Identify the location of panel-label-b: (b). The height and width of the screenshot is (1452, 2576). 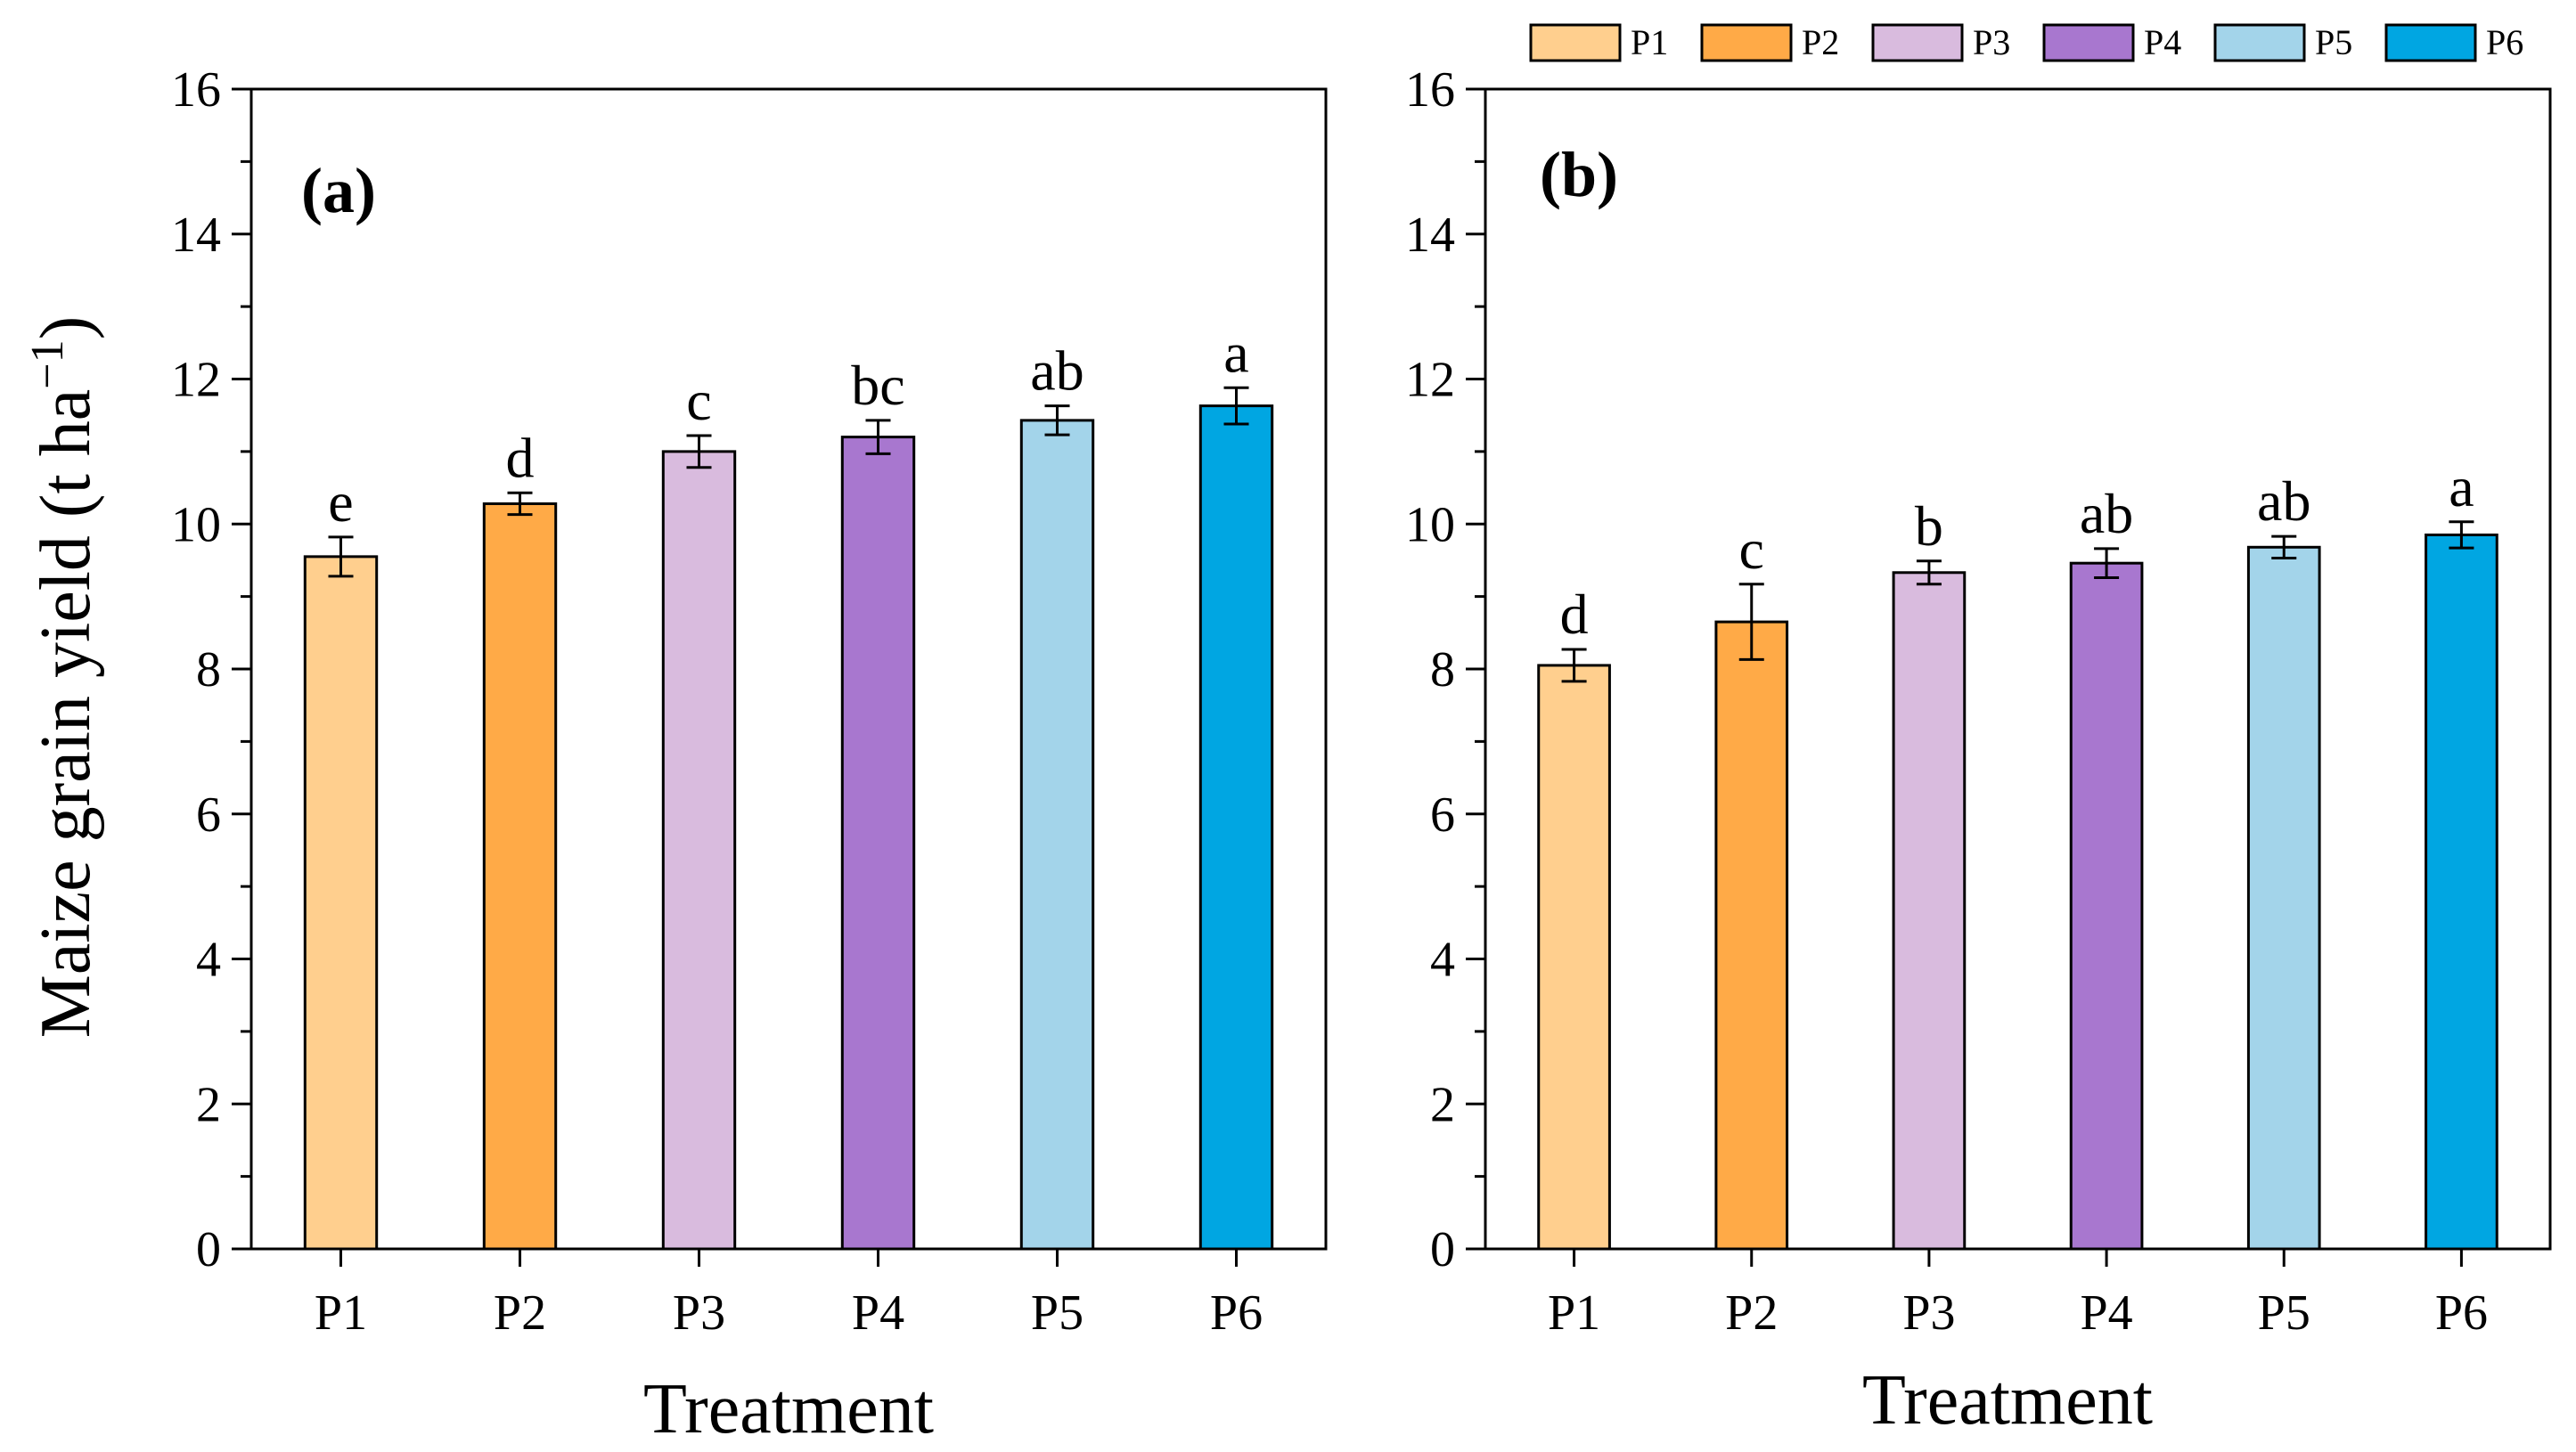
(1579, 174).